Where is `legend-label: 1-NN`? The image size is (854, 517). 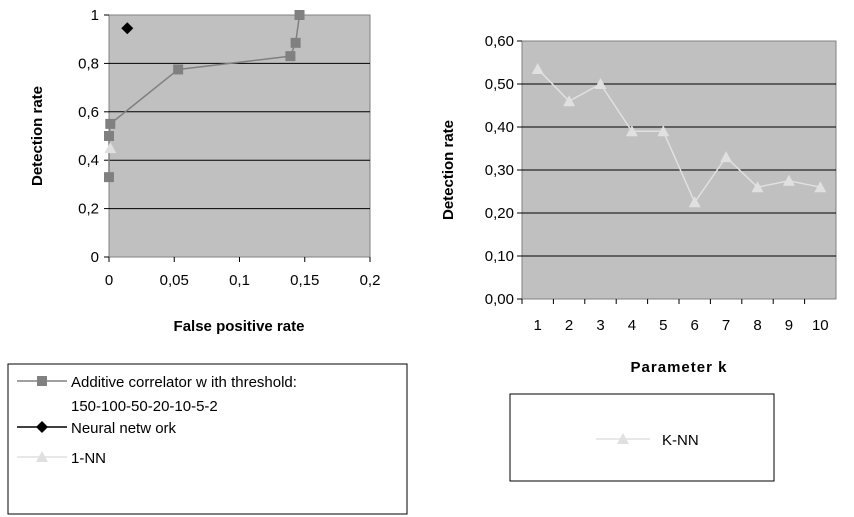 legend-label: 1-NN is located at coordinates (88, 458).